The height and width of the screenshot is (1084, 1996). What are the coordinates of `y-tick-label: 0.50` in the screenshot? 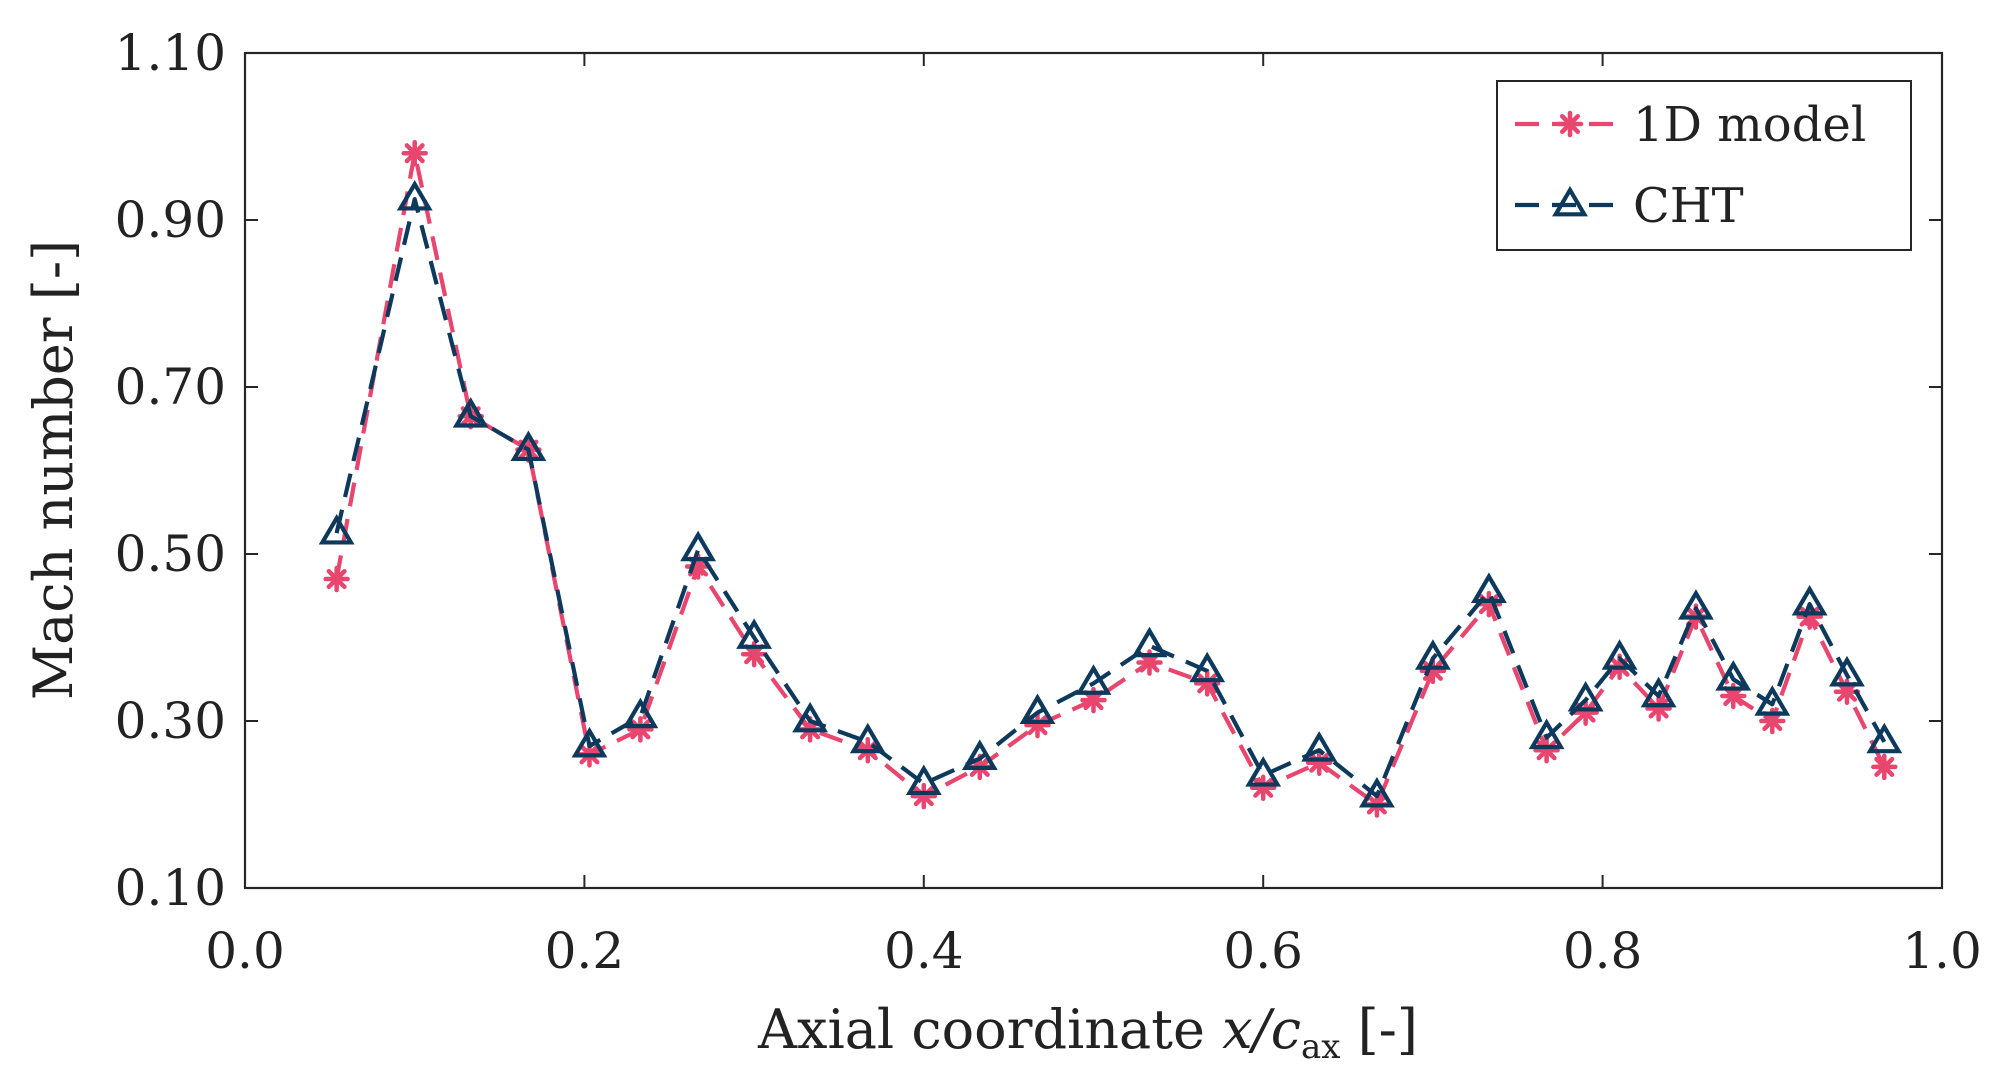 It's located at (170, 554).